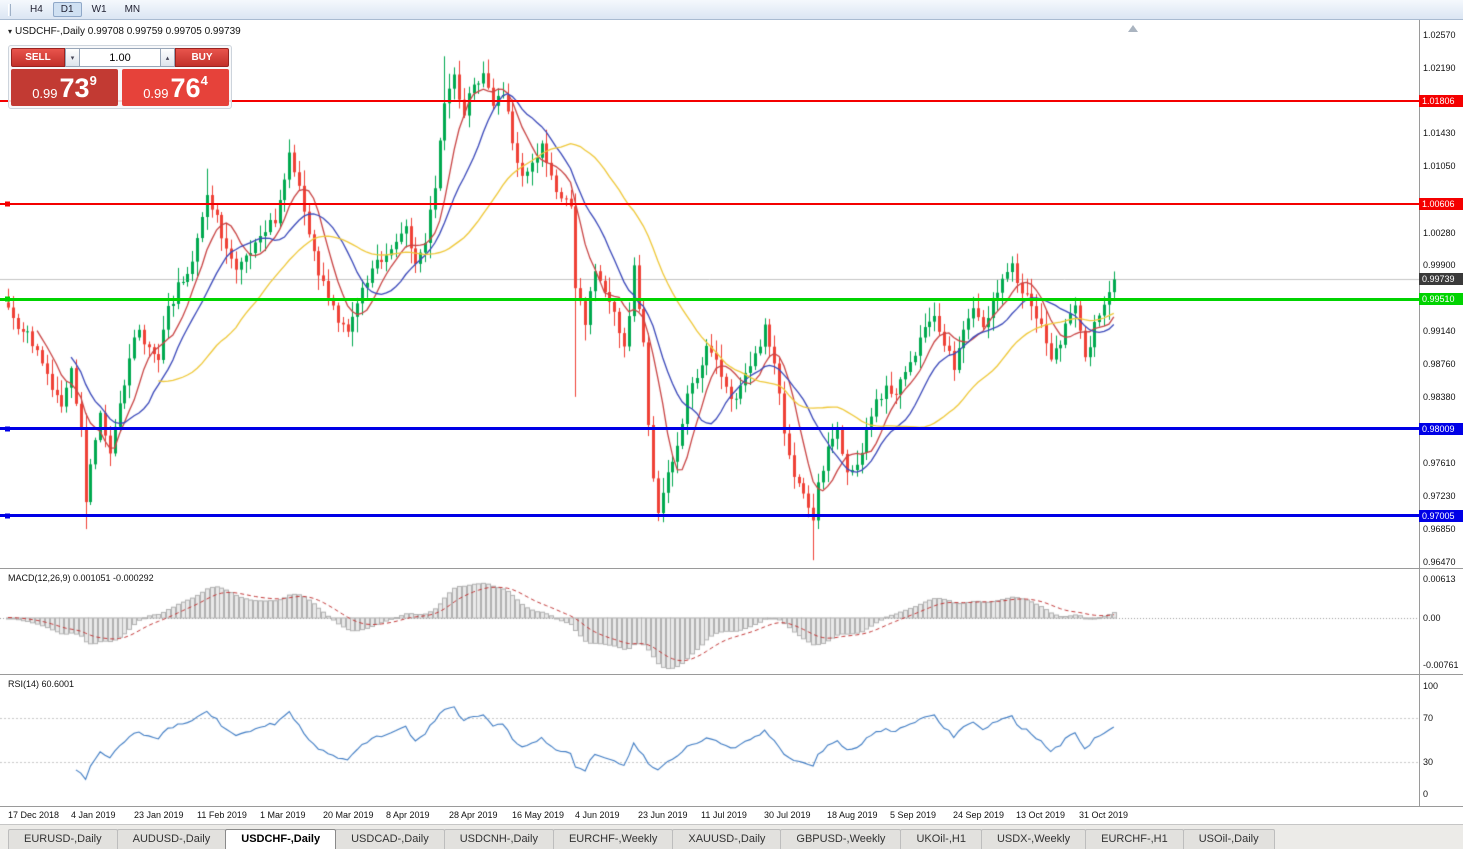  I want to click on chart-tab-usoil-daily: USOil-,Daily, so click(1228, 839).